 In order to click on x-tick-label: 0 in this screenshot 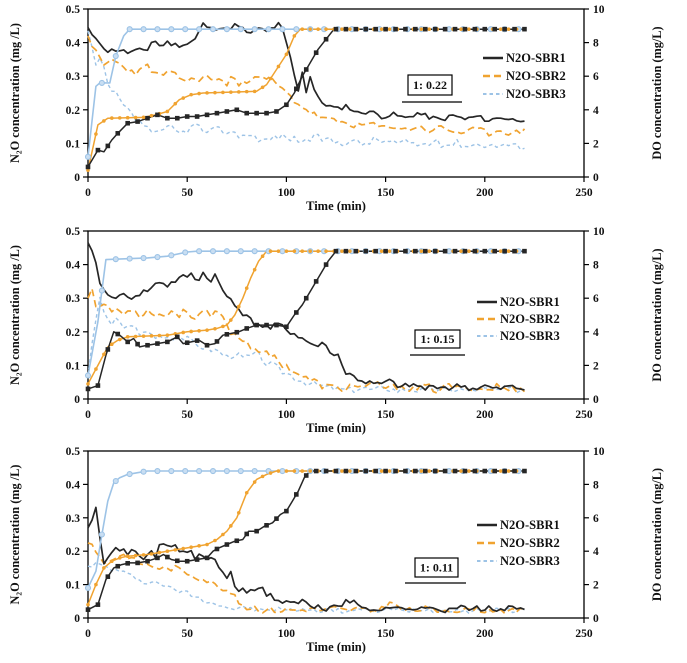, I will do `click(88, 634)`.